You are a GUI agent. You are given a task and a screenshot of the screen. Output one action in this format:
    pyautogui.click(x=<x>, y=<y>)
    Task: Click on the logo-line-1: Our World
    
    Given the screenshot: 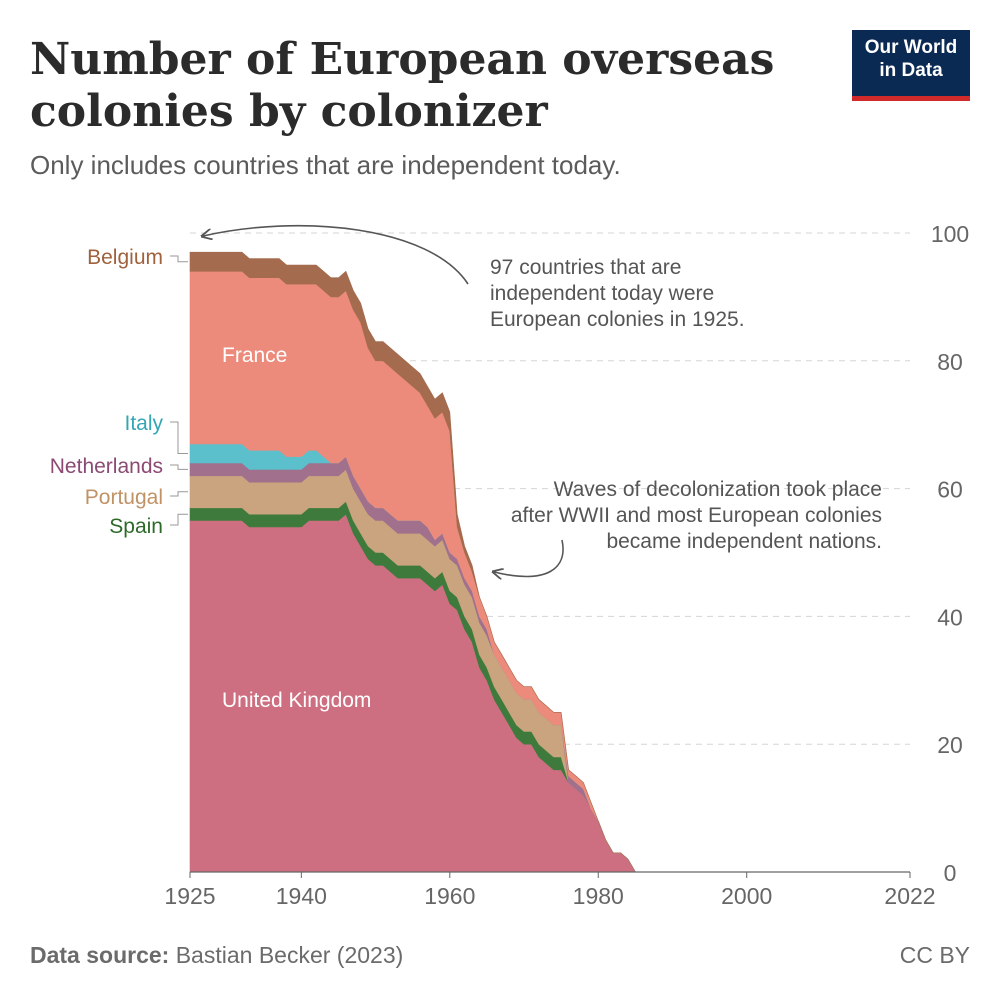 What is the action you would take?
    pyautogui.click(x=911, y=47)
    